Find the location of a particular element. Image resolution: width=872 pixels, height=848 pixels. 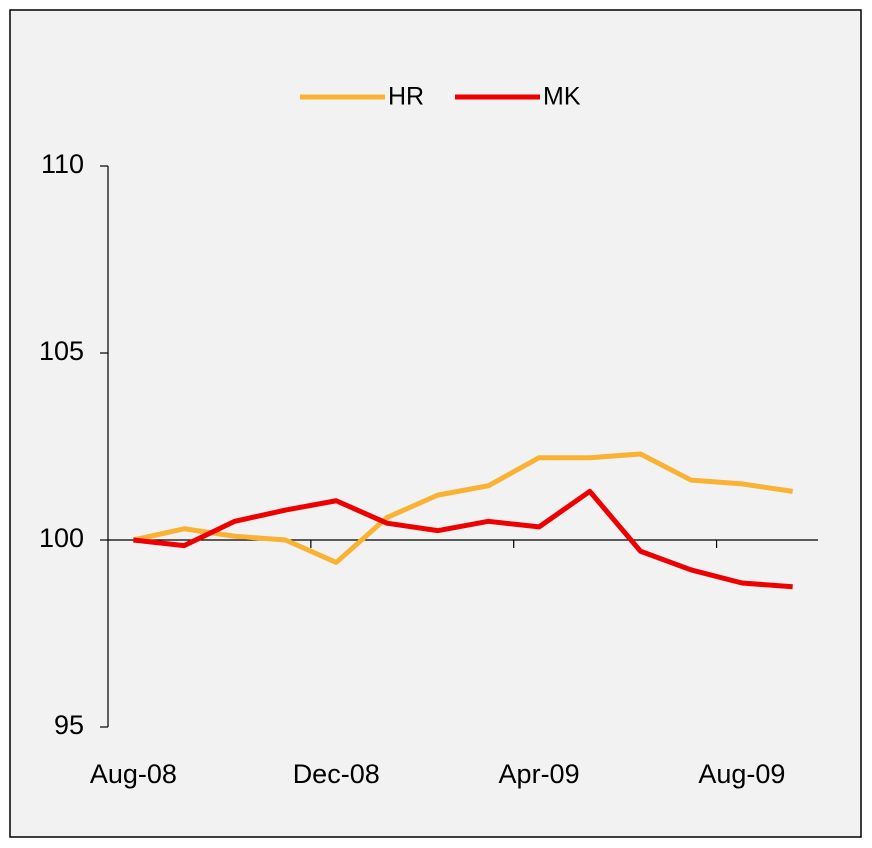

x-tick-label: Apr-09 is located at coordinates (539, 774).